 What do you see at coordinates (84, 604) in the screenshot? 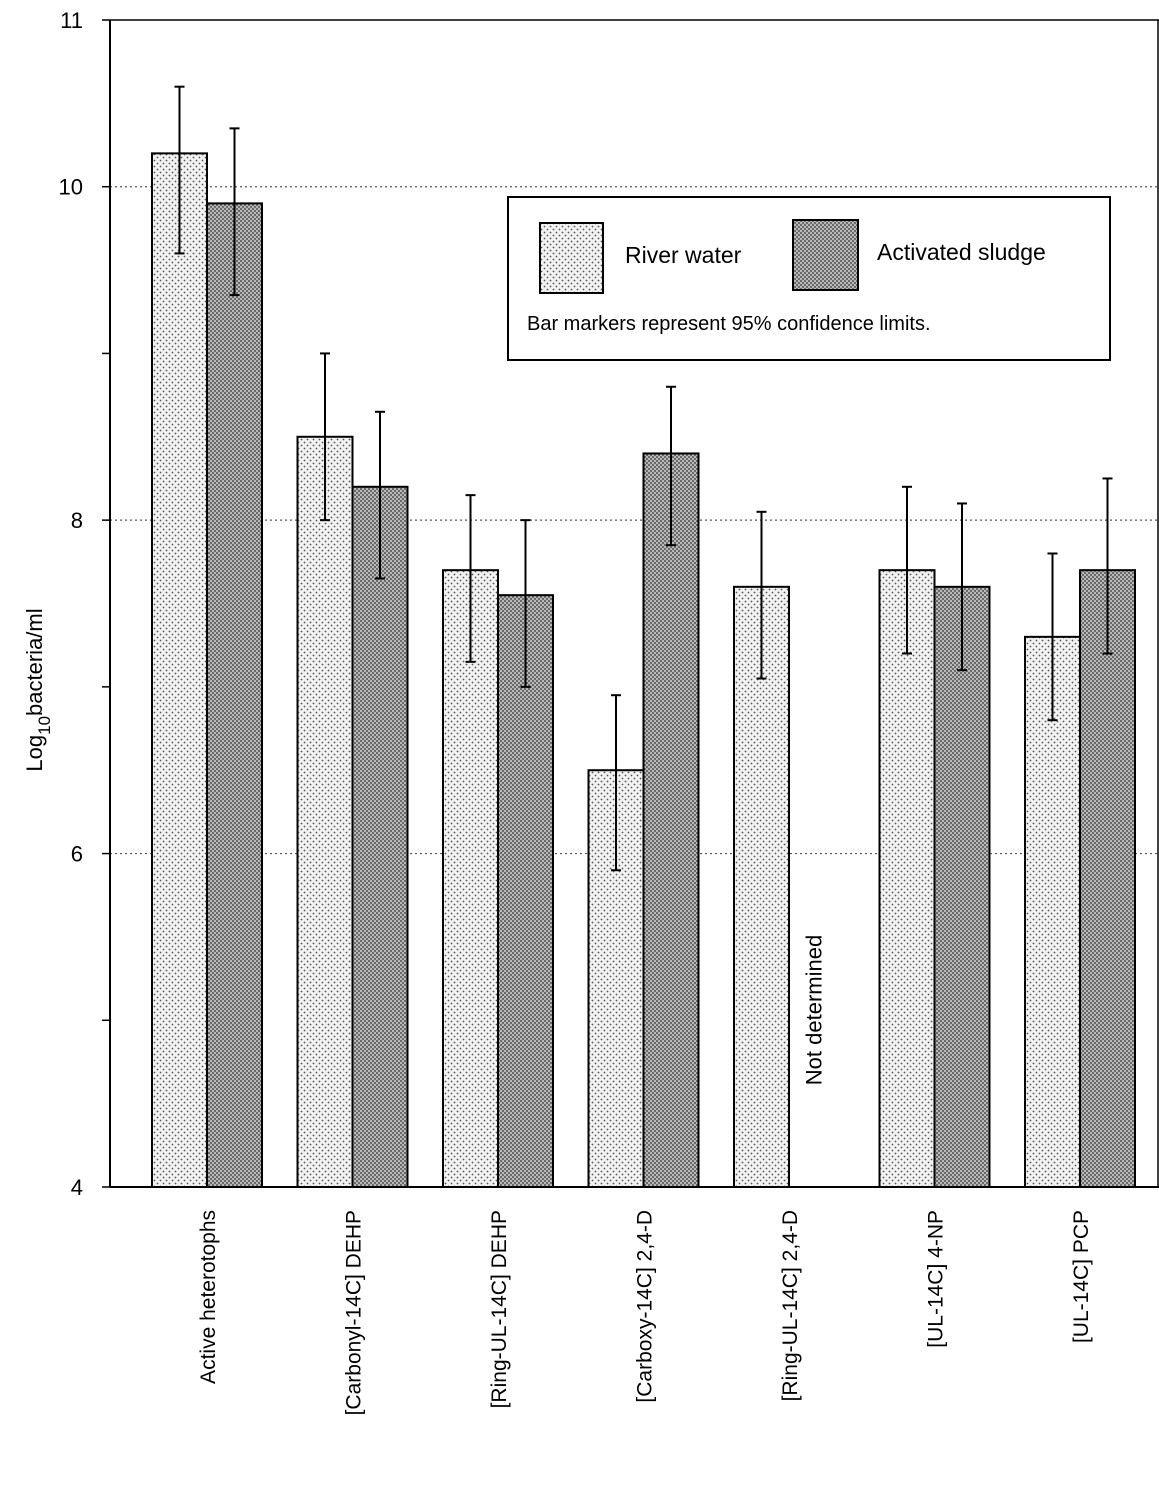
I see `y-ticks: 4 6 8 10 11` at bounding box center [84, 604].